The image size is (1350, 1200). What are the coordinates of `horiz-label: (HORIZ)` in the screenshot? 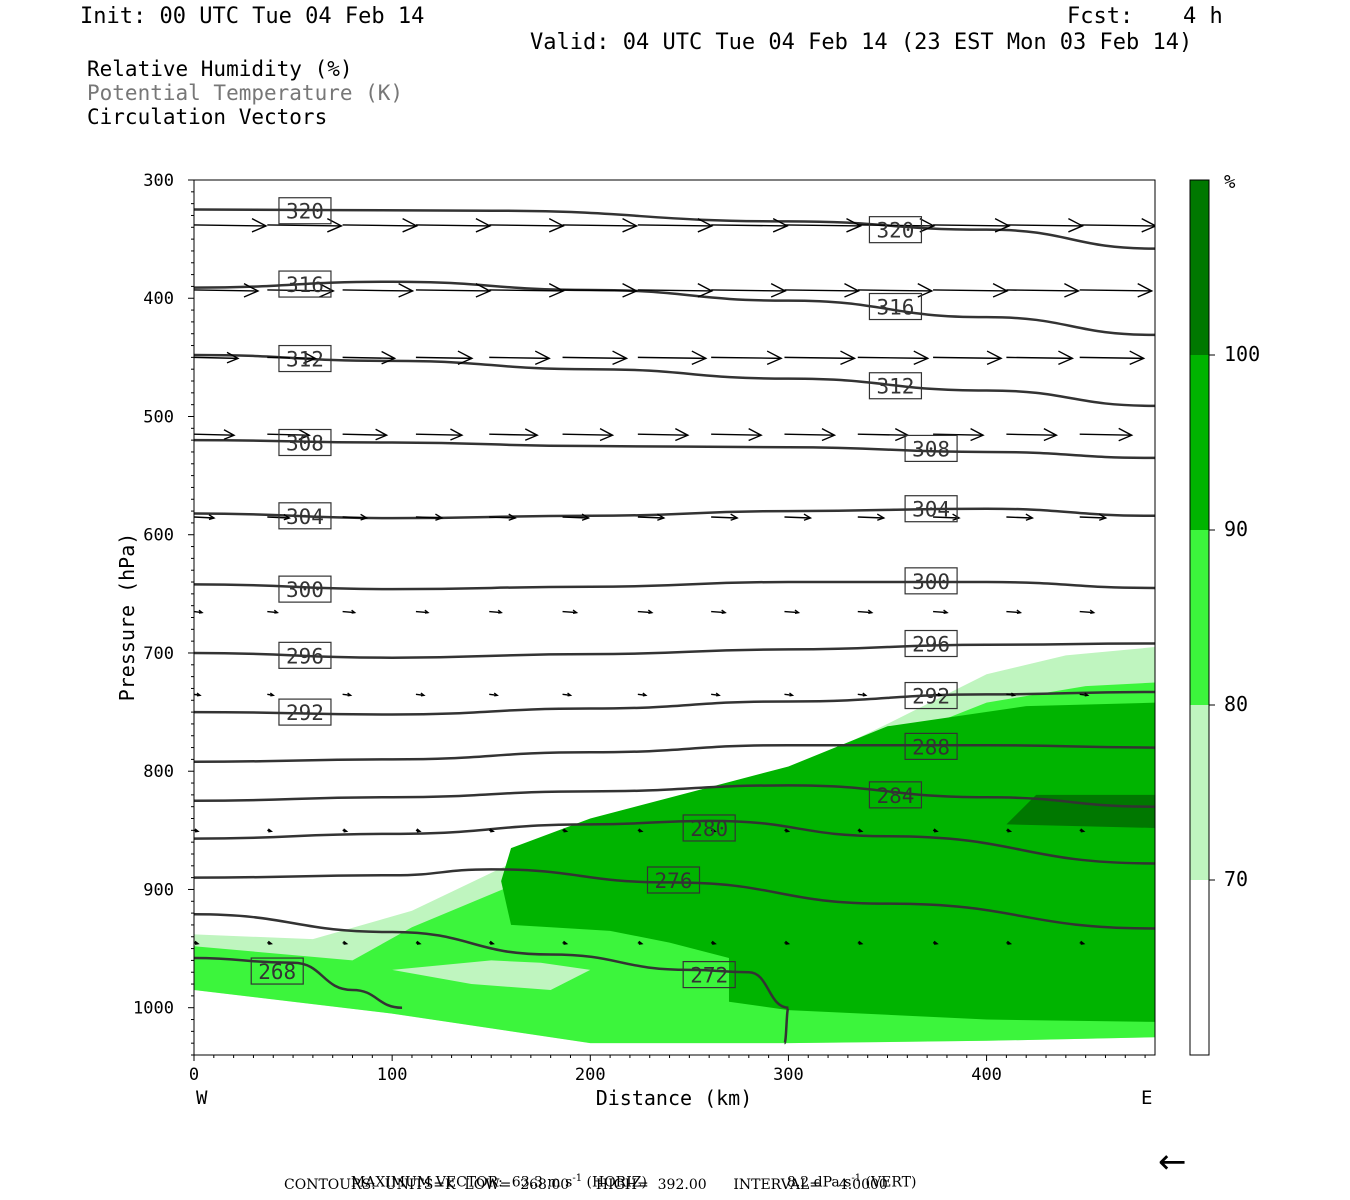 It's located at (614, 1182).